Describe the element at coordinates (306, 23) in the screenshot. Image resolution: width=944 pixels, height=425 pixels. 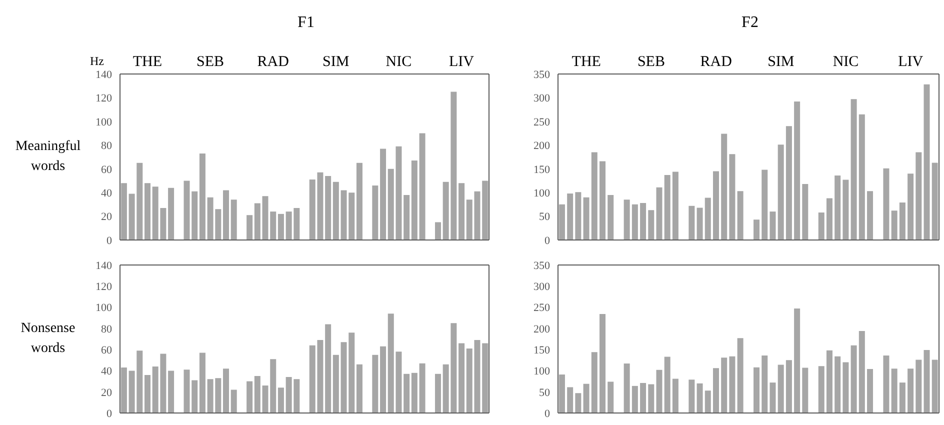
I see `chart-title: F1` at that location.